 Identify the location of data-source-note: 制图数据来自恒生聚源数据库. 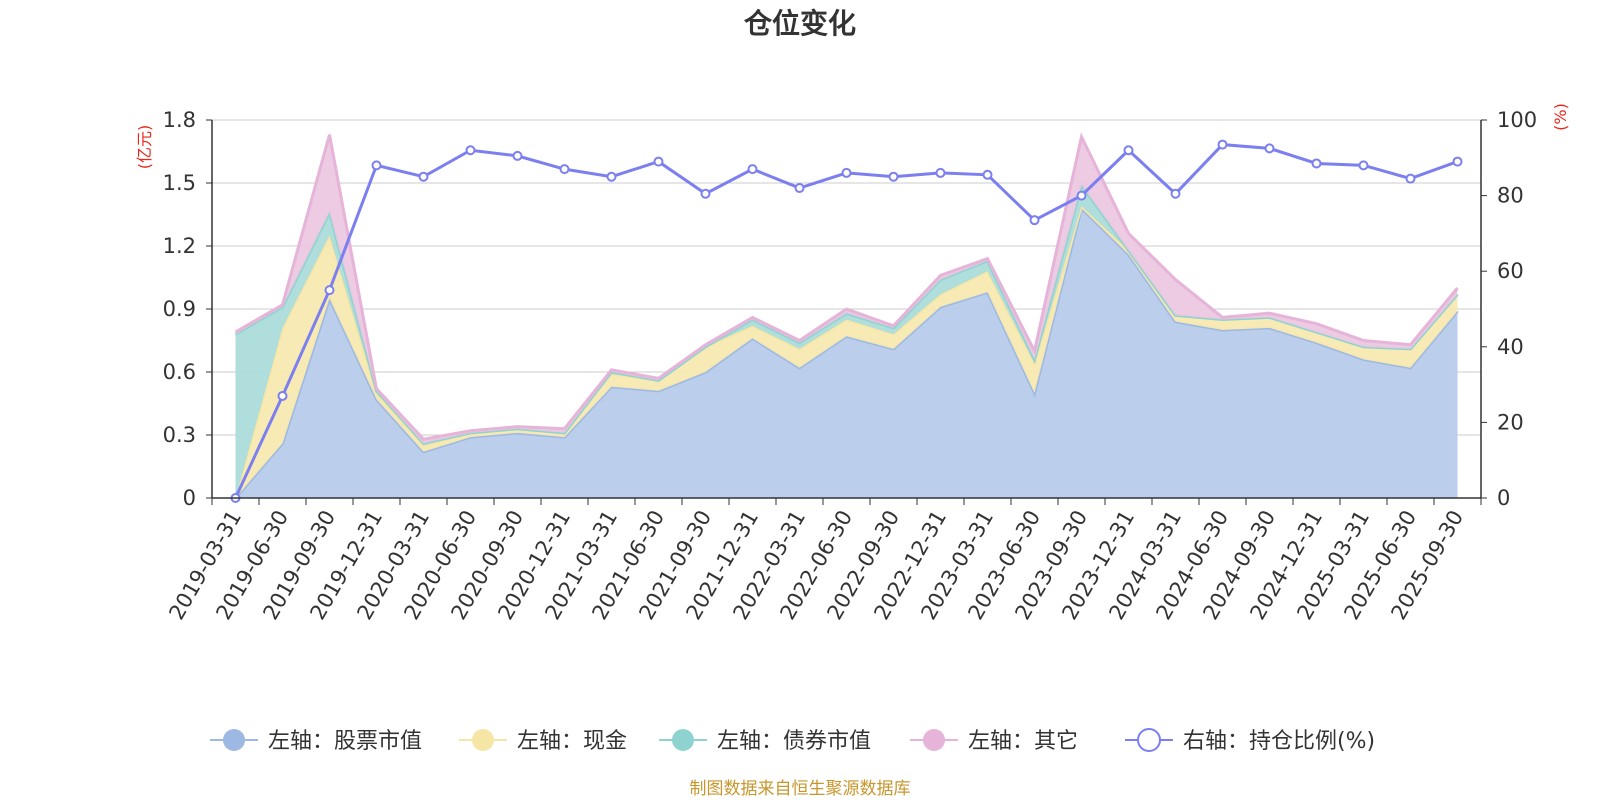
(800, 789).